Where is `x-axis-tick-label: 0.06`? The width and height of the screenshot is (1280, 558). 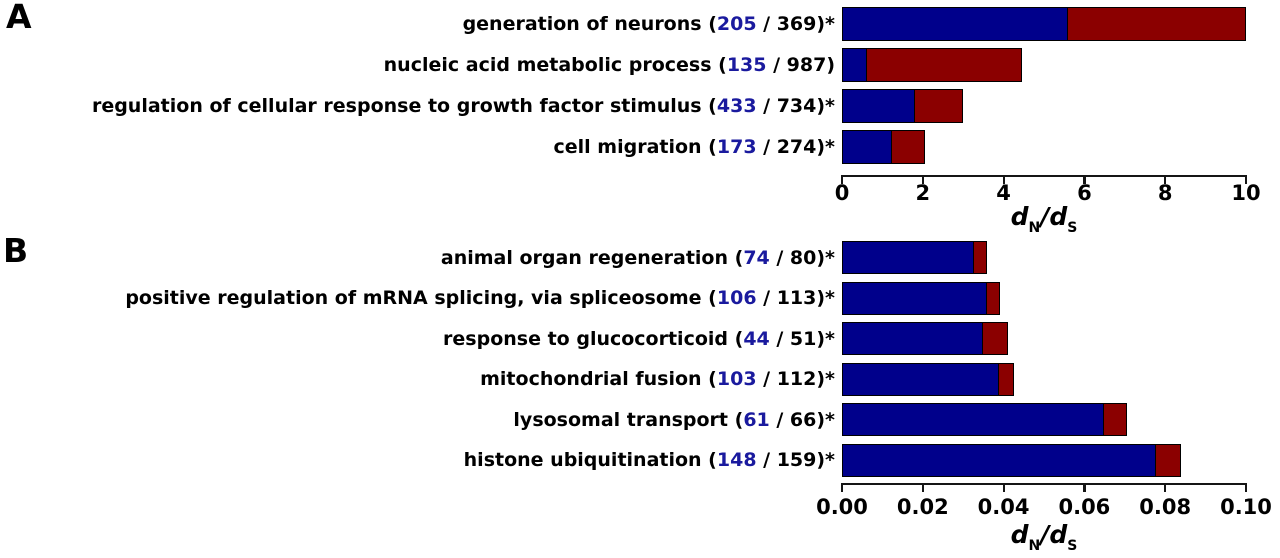
x-axis-tick-label: 0.06 is located at coordinates (1084, 507).